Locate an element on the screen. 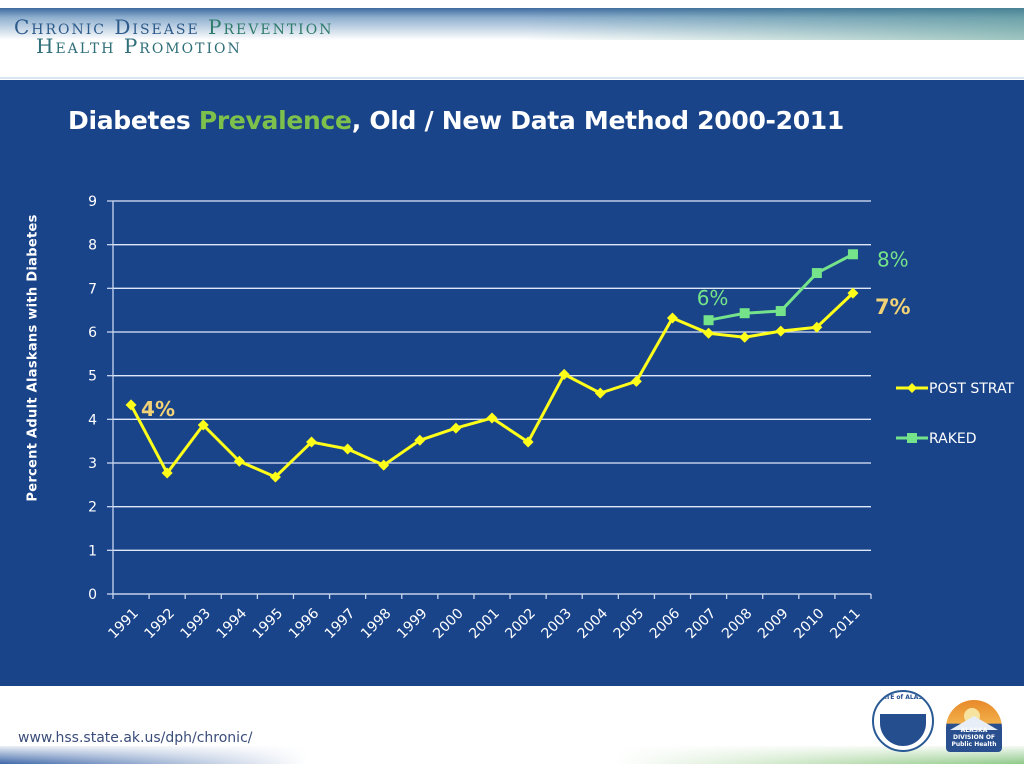 Image resolution: width=1024 pixels, height=768 pixels. x-tick-label-2000: 2000 is located at coordinates (448, 624).